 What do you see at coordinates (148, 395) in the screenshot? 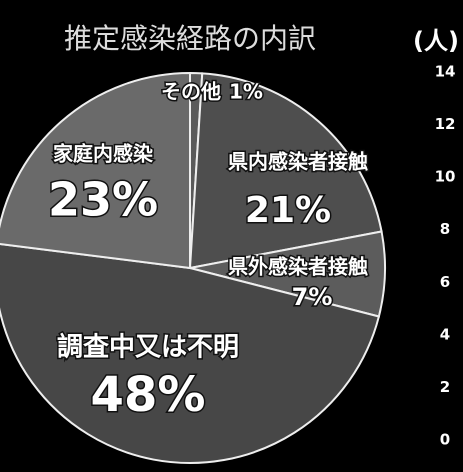
I see `value-label: 48%` at bounding box center [148, 395].